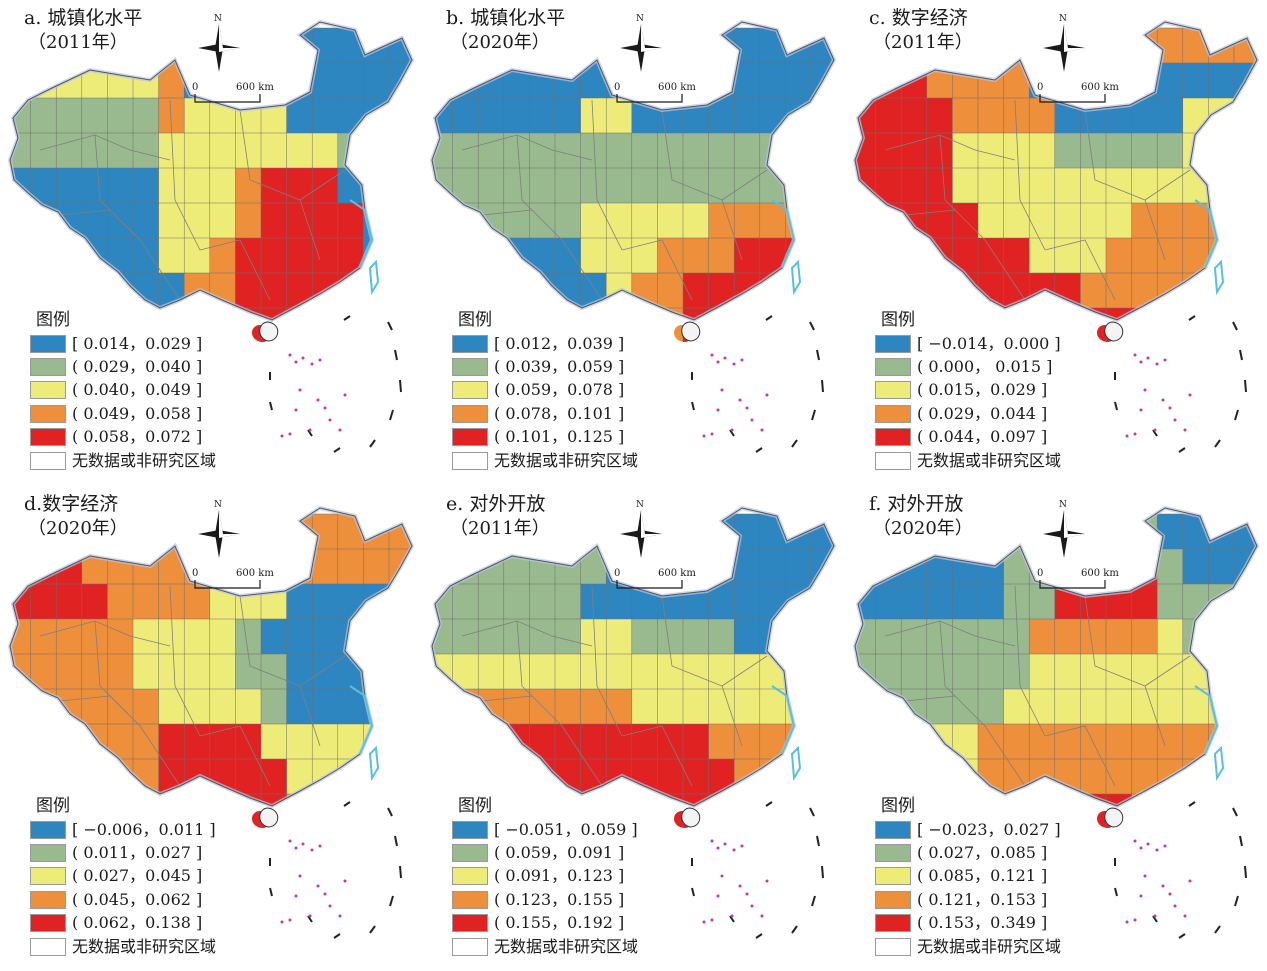  Describe the element at coordinates (218, 505) in the screenshot. I see `north-label: N` at that location.